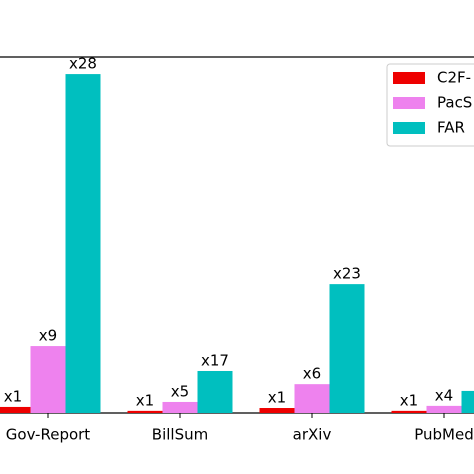 Image resolution: width=474 pixels, height=474 pixels. I want to click on x-tick-label: BillSum, so click(180, 435).